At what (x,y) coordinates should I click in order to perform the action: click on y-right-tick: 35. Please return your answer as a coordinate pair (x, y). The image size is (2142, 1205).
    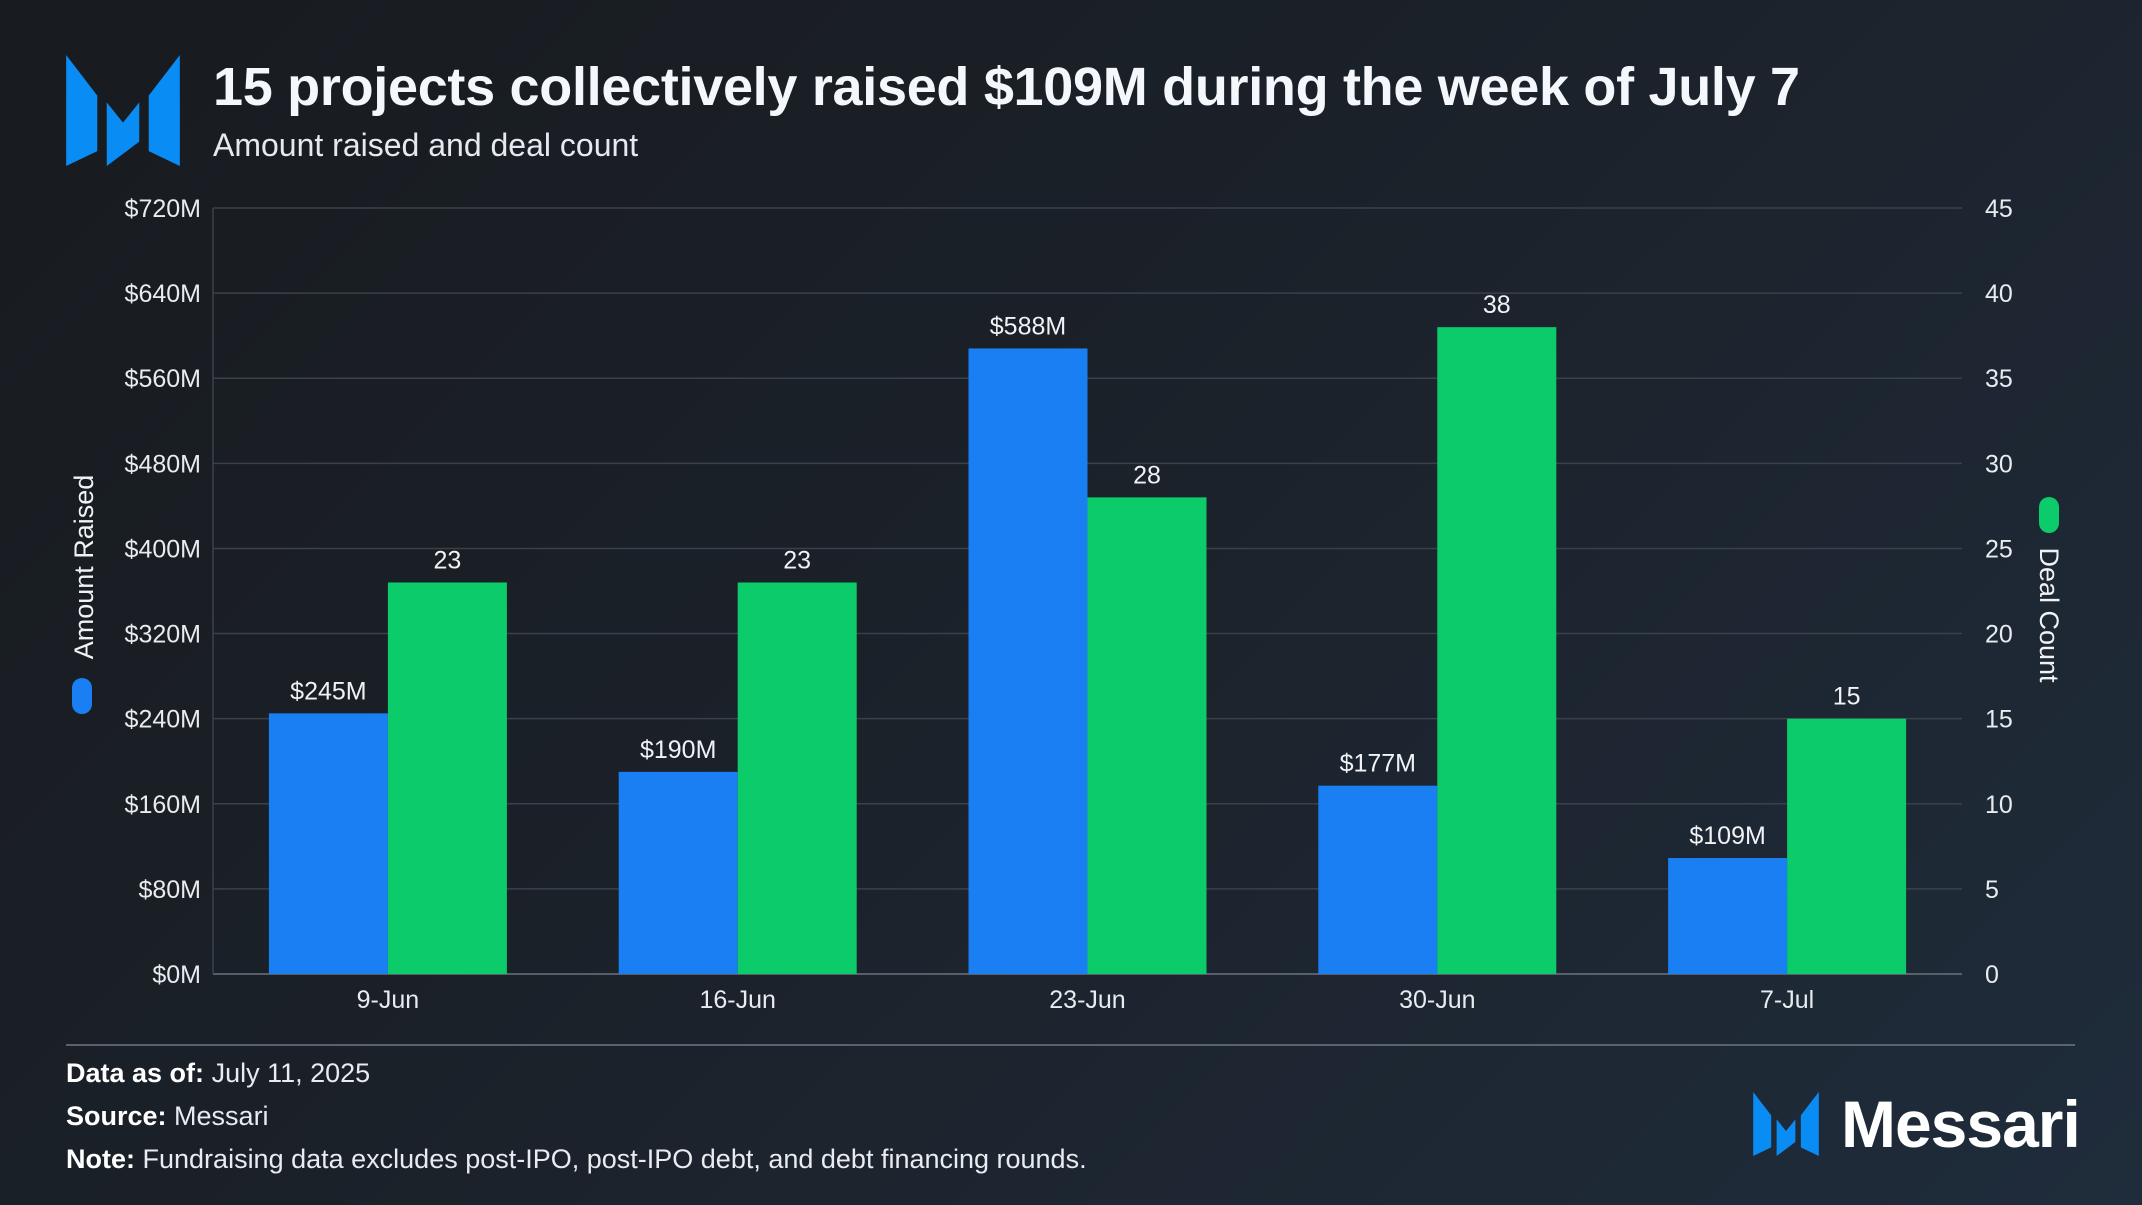
    Looking at the image, I should click on (1999, 379).